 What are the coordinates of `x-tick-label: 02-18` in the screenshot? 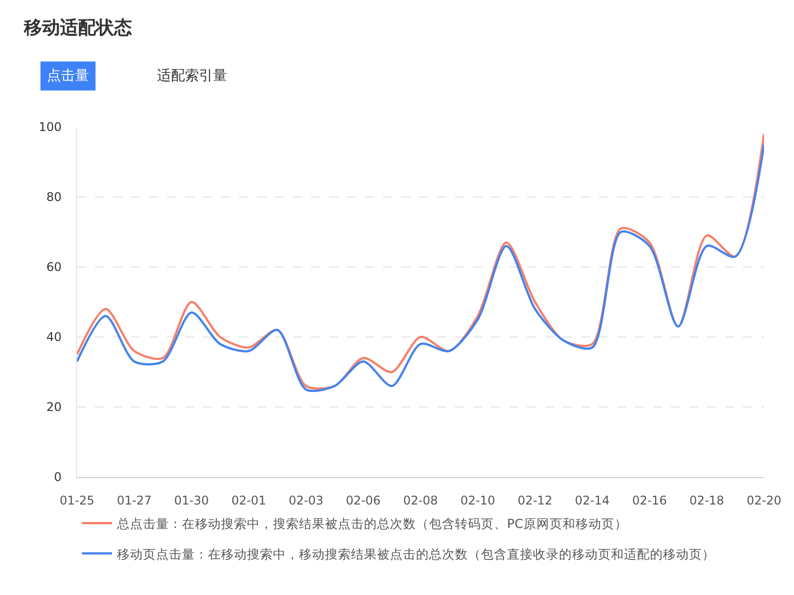 It's located at (706, 500).